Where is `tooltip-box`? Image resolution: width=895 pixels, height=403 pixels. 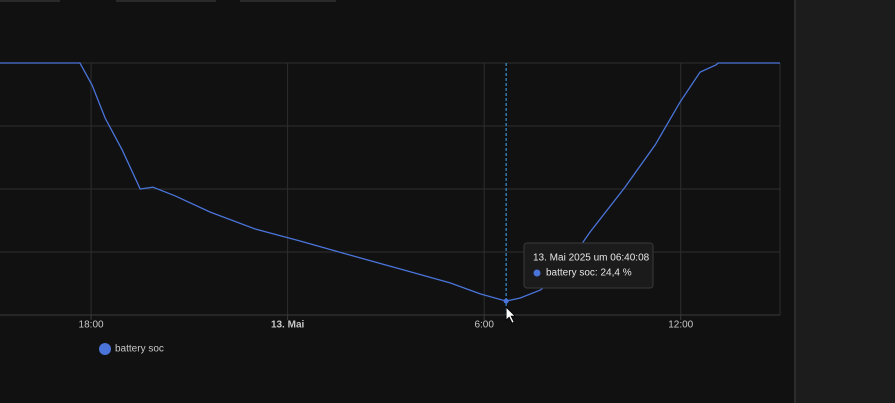 tooltip-box is located at coordinates (588, 265).